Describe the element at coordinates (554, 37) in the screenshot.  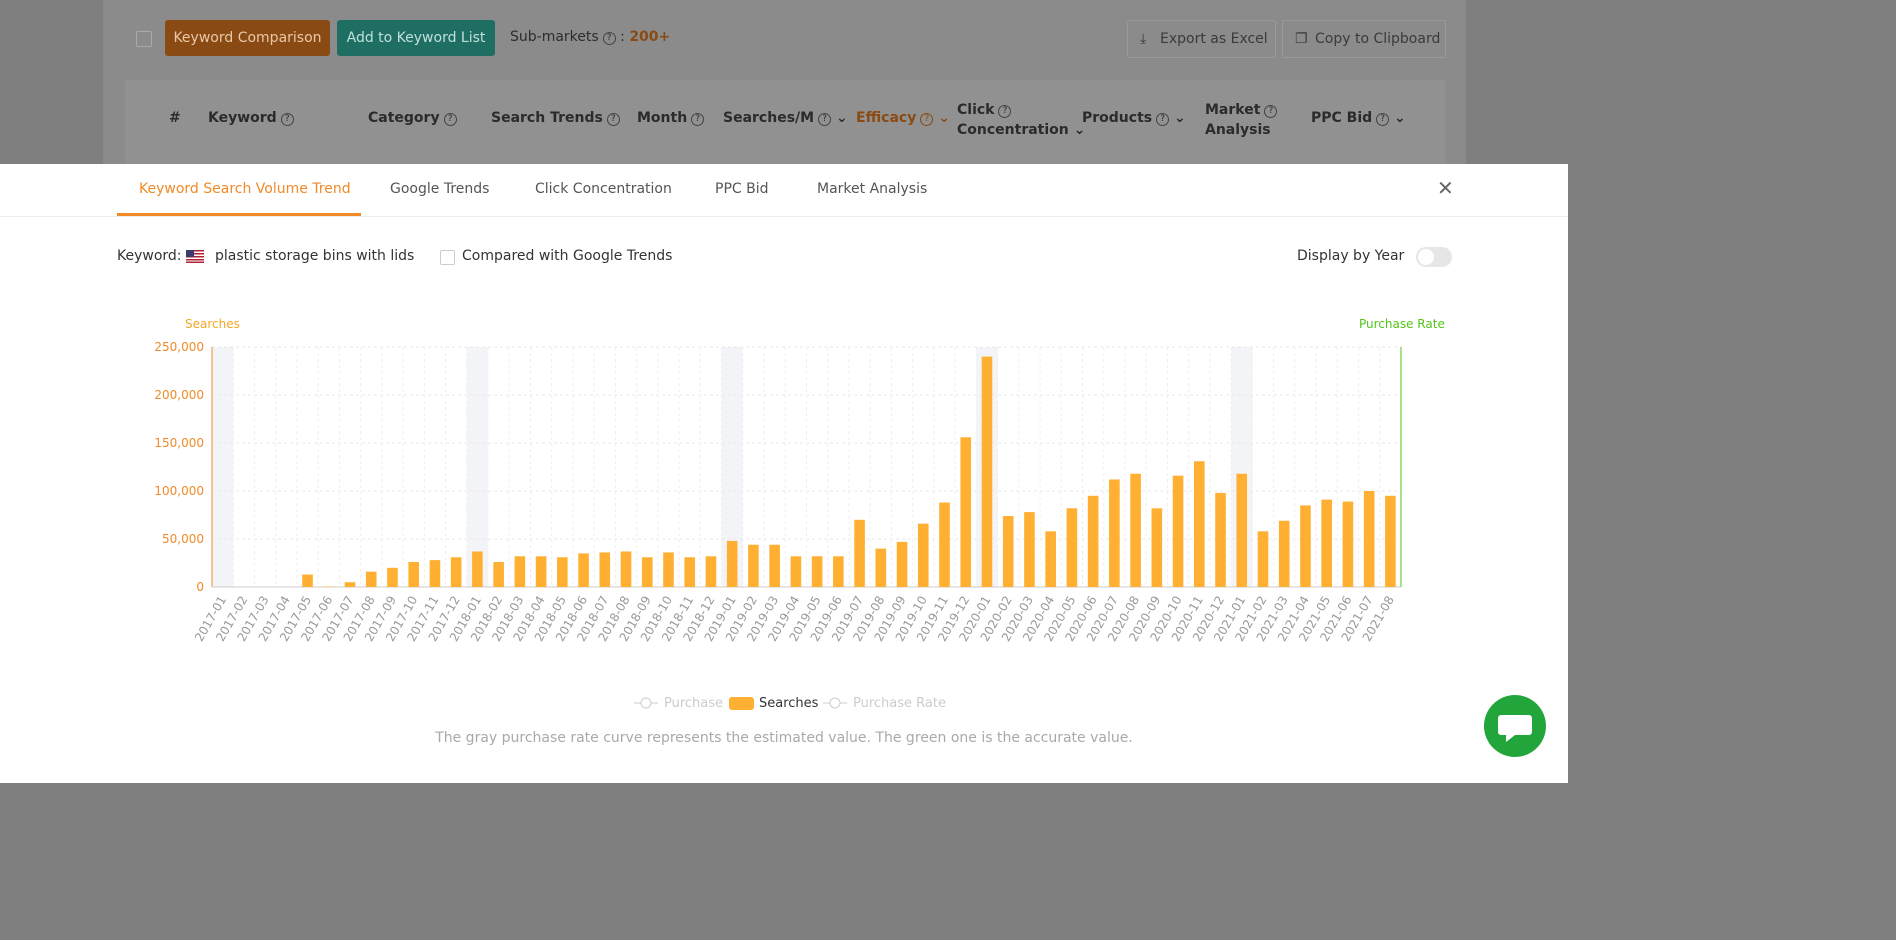
I see `submarkets-label: Sub-markets` at that location.